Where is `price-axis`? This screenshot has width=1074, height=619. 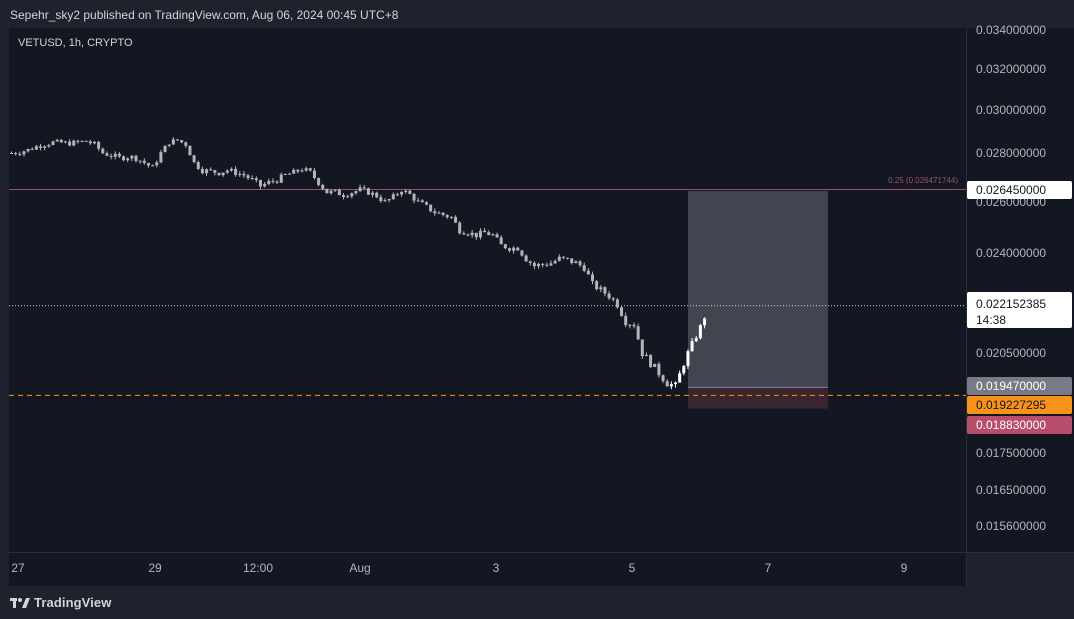 price-axis is located at coordinates (1020, 290).